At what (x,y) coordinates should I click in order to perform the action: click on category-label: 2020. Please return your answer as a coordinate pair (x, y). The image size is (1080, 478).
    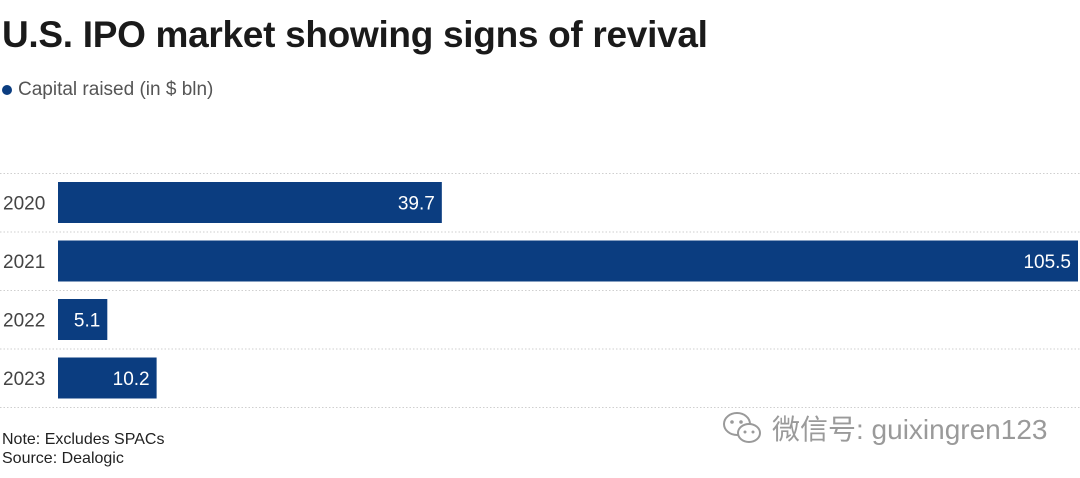
    Looking at the image, I should click on (24, 204).